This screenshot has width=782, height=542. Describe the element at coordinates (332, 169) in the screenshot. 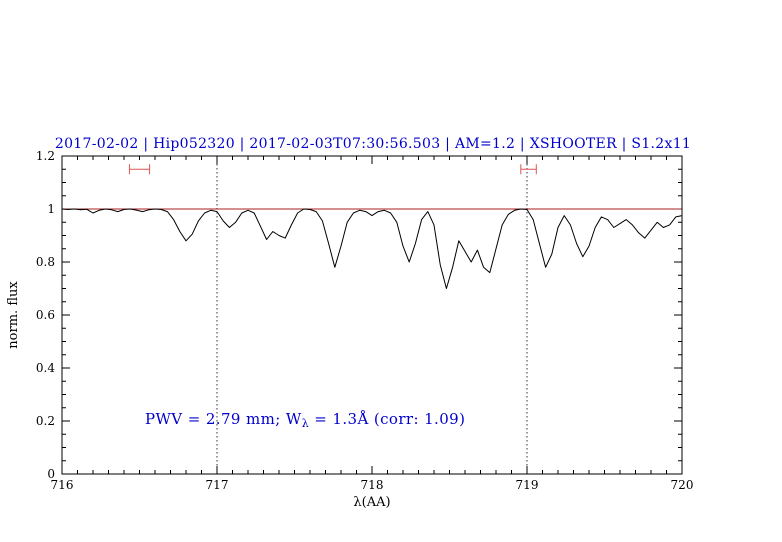

I see `window-markers` at that location.